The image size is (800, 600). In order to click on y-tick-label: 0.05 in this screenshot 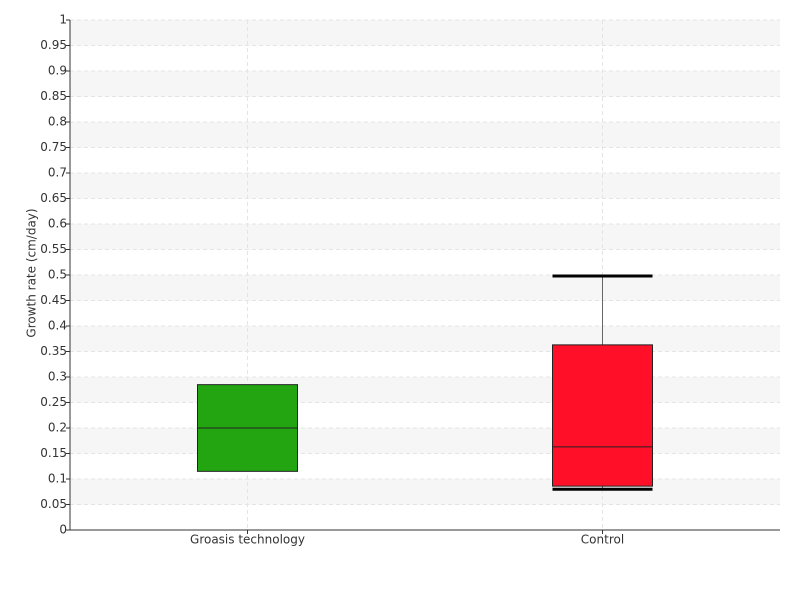, I will do `click(53, 504)`.